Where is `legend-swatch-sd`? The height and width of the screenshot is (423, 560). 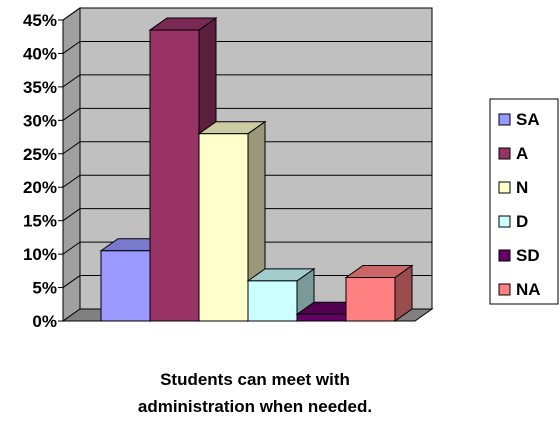
legend-swatch-sd is located at coordinates (504, 255).